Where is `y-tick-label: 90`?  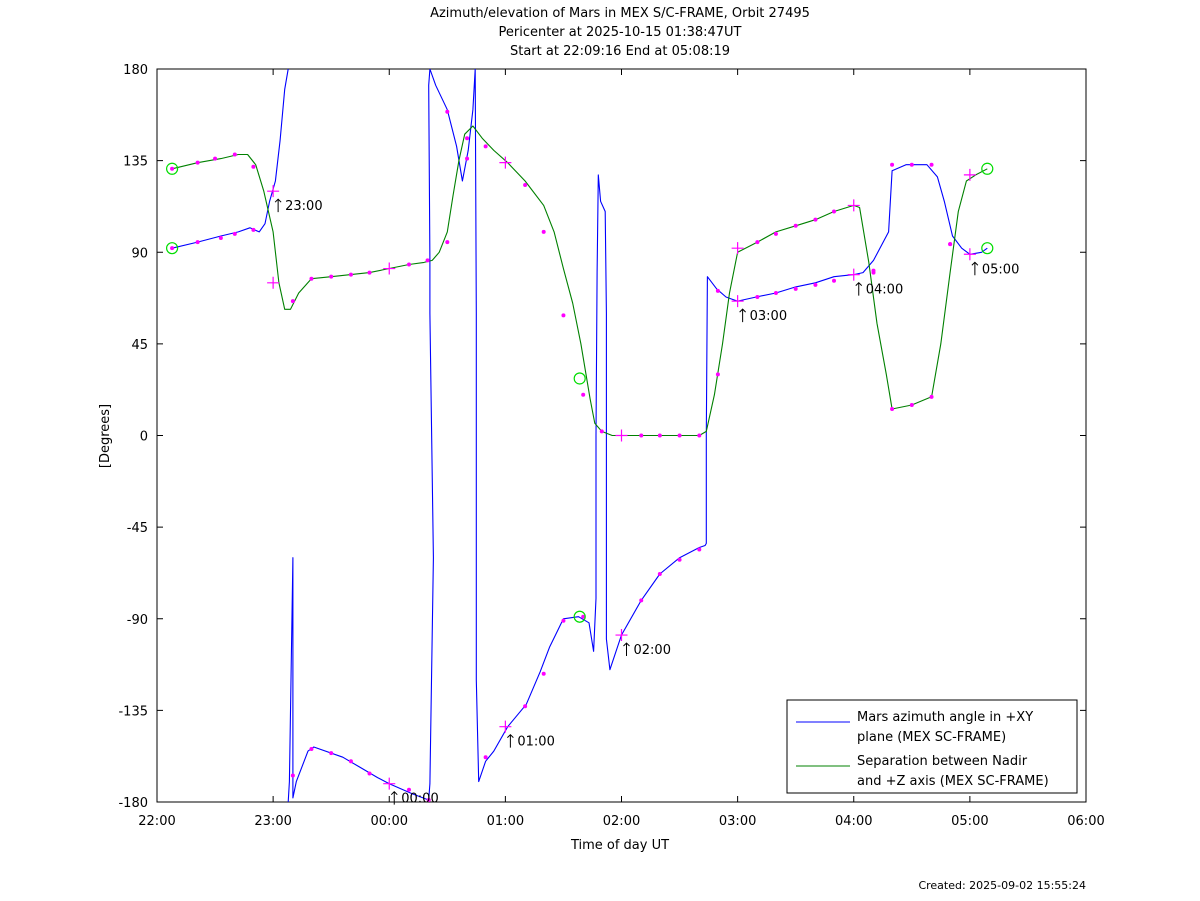 y-tick-label: 90 is located at coordinates (139, 253).